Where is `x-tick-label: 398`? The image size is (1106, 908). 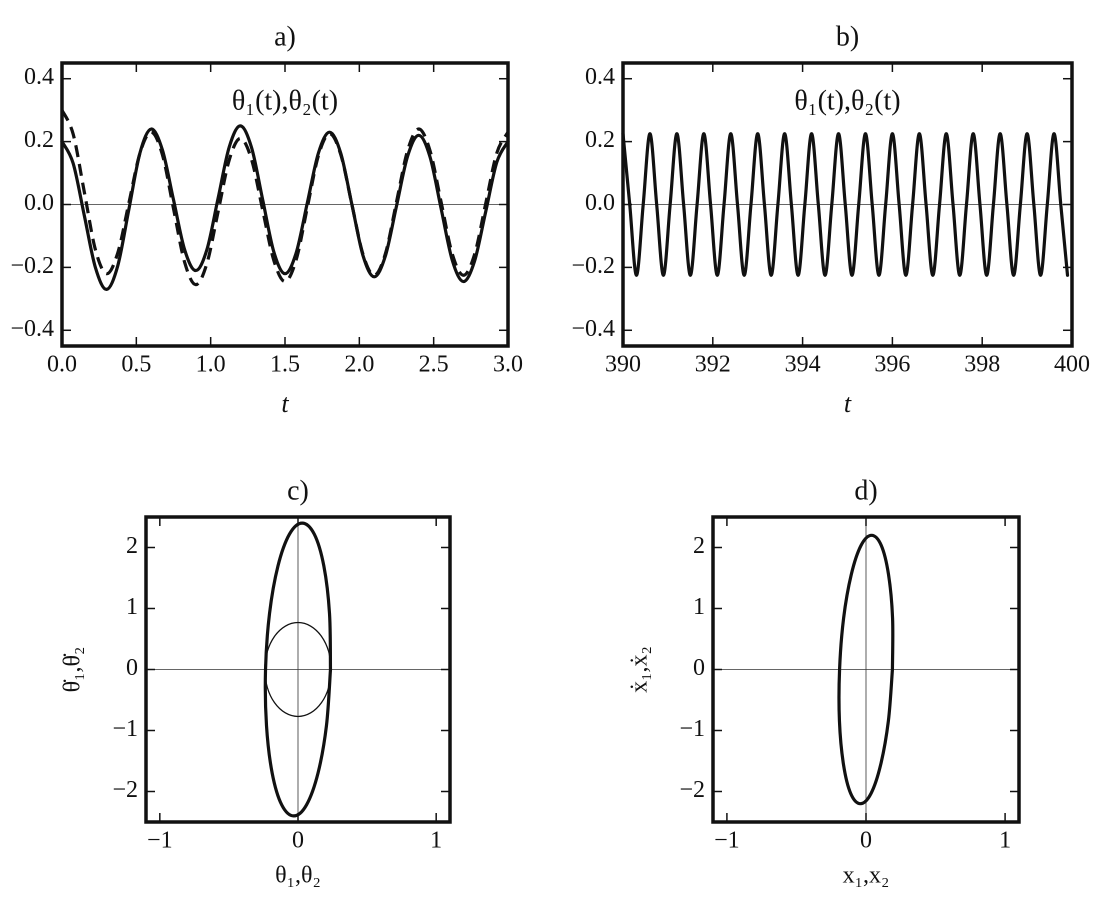 x-tick-label: 398 is located at coordinates (982, 365).